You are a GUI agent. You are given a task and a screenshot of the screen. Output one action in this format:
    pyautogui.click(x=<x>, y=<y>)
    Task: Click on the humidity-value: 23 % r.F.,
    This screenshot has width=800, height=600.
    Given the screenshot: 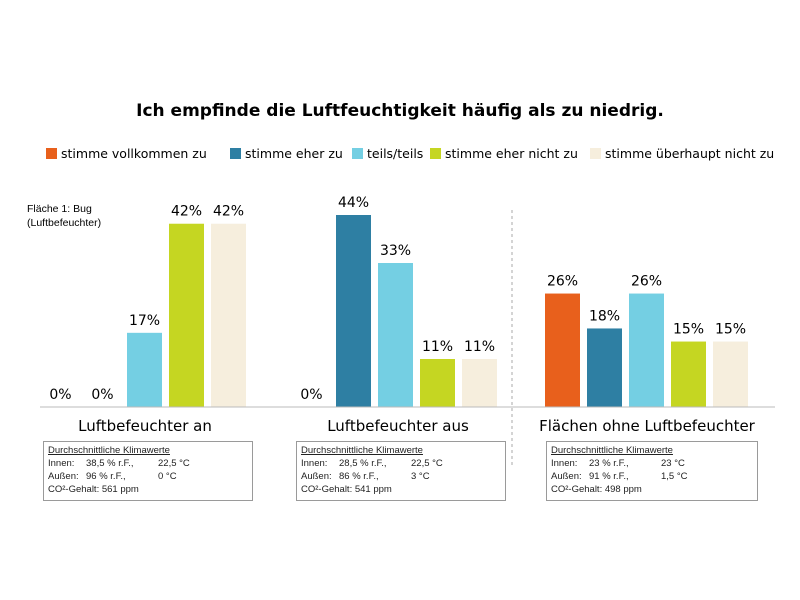 What is the action you would take?
    pyautogui.click(x=609, y=463)
    